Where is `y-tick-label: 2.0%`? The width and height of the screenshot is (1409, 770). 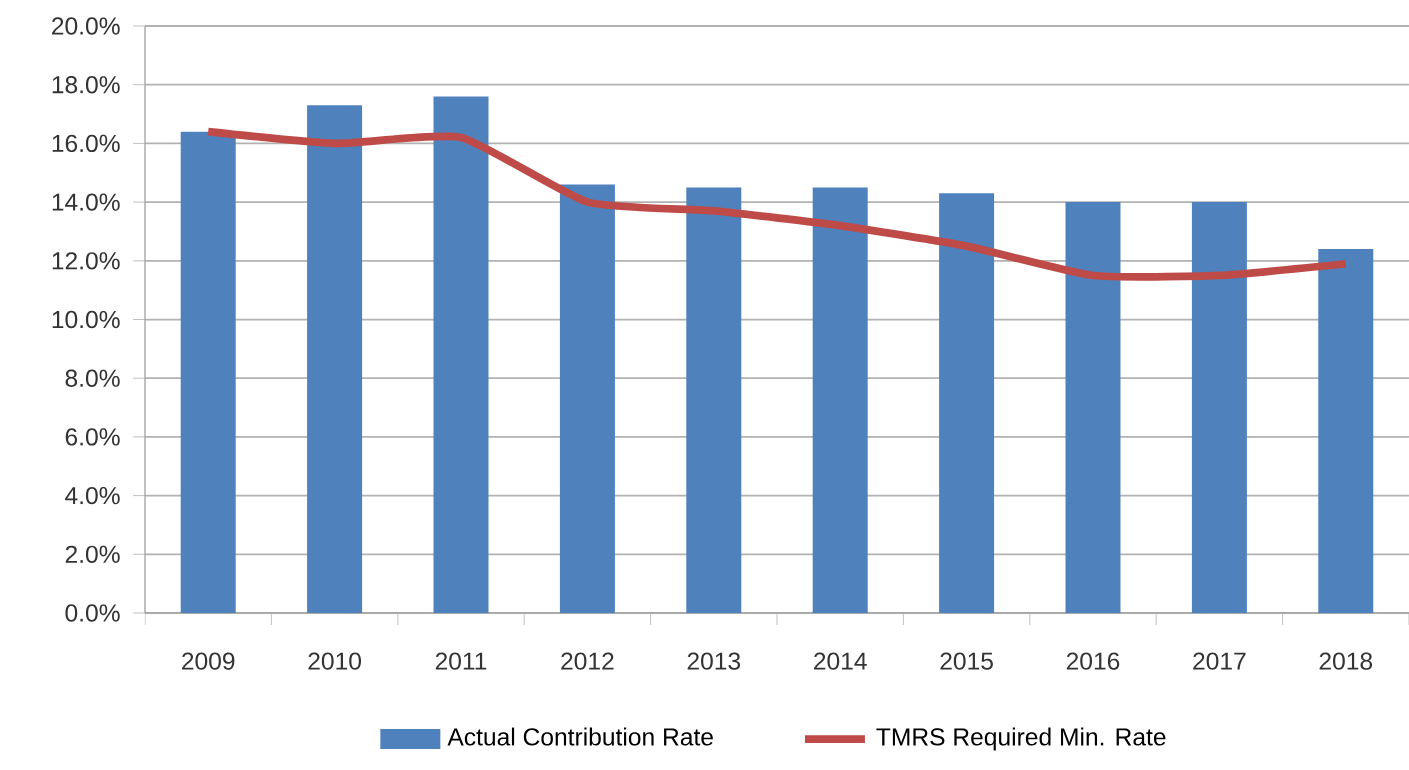 y-tick-label: 2.0% is located at coordinates (92, 554).